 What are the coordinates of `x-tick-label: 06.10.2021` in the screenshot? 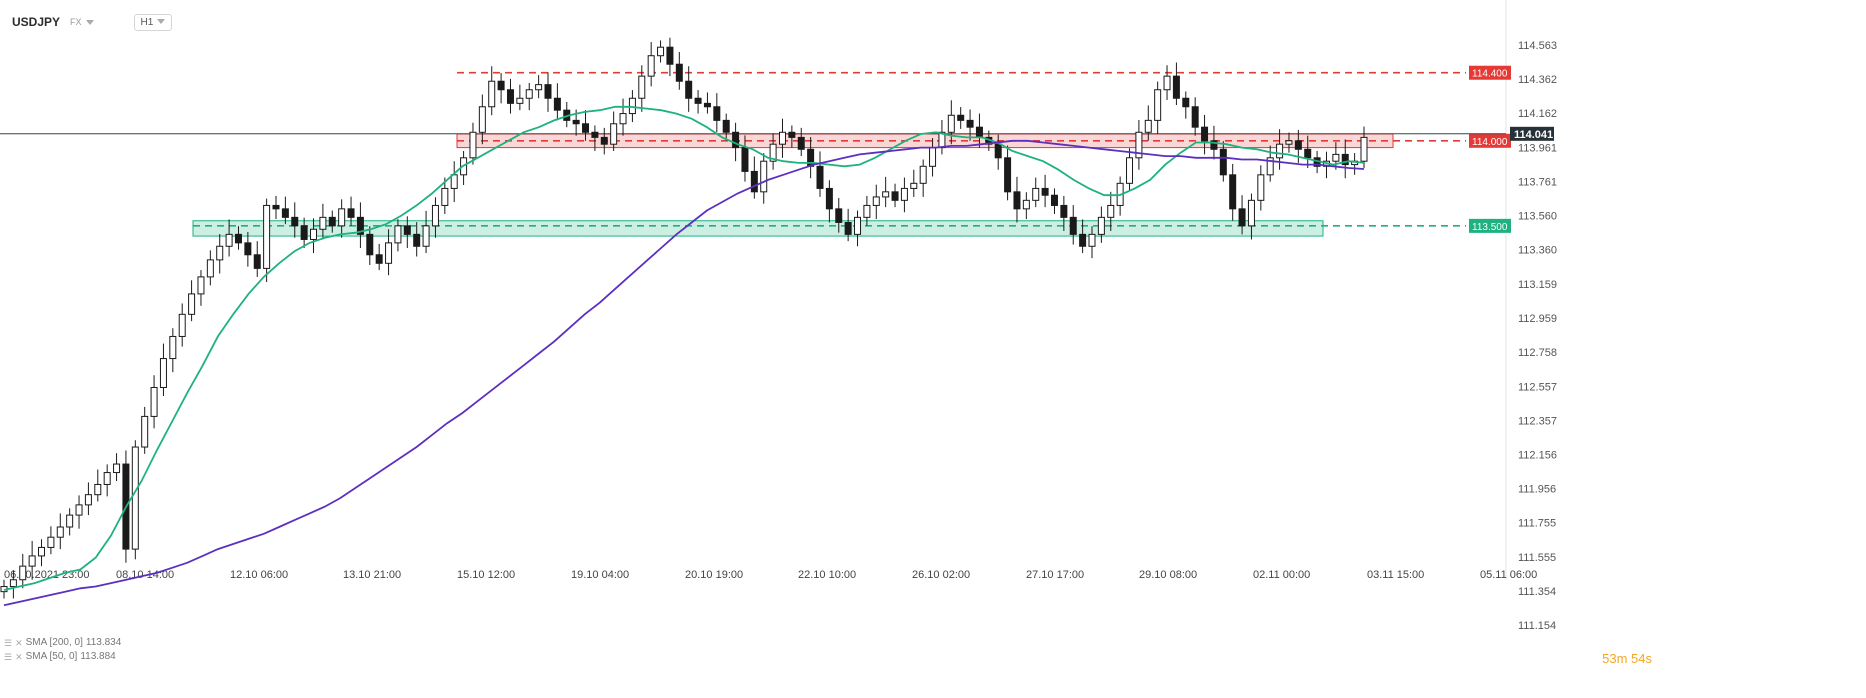 It's located at (31, 575).